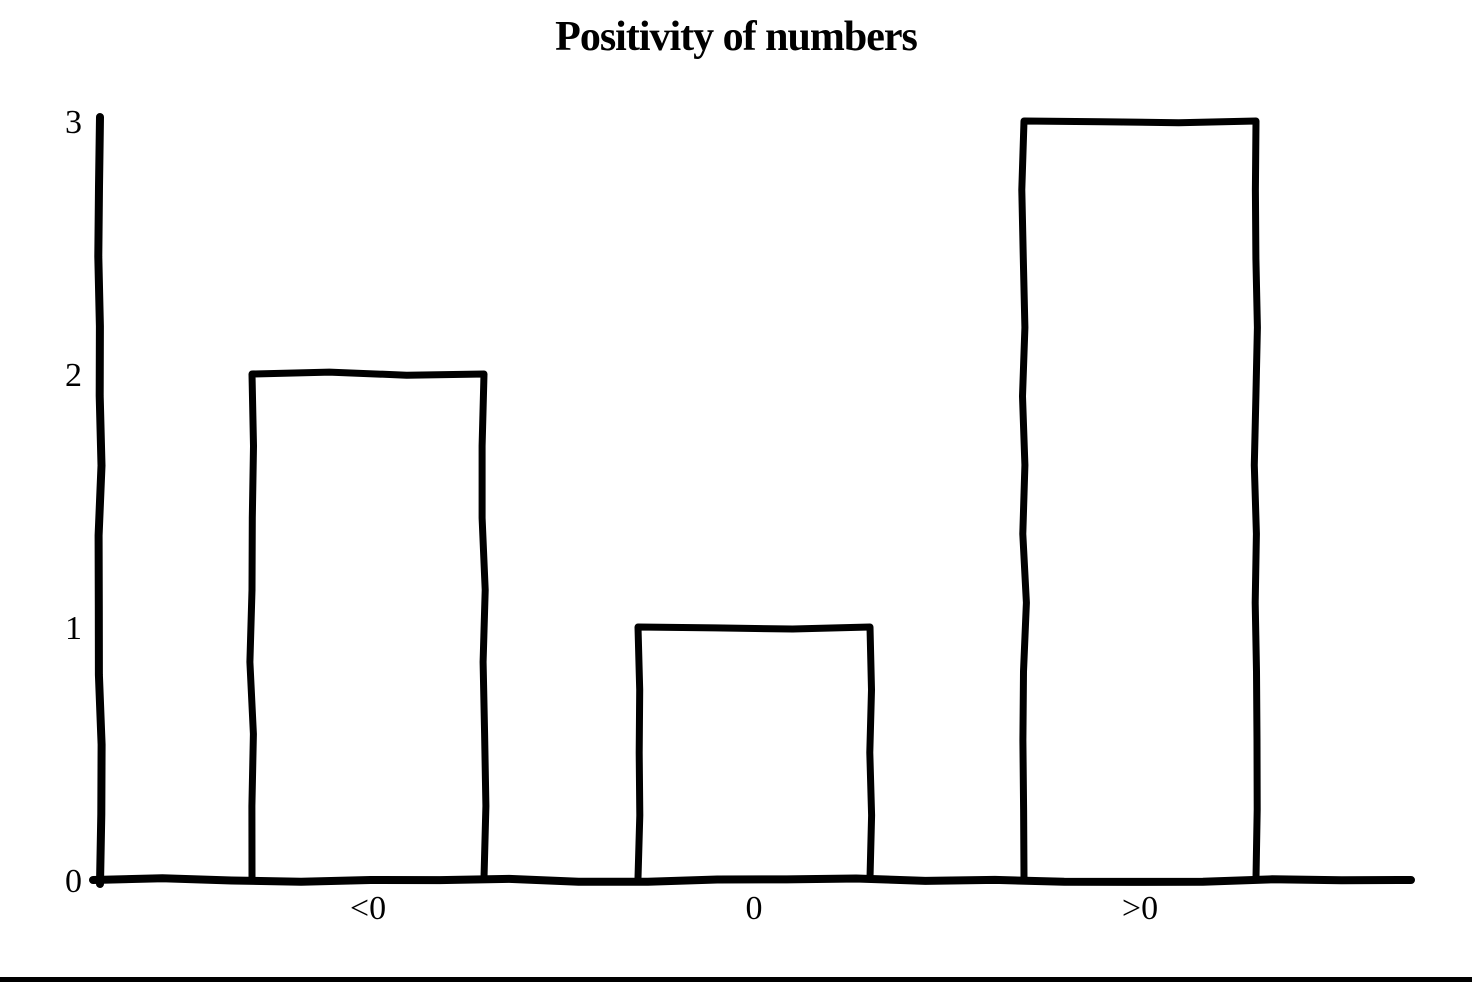  What do you see at coordinates (368, 625) in the screenshot?
I see `bar-<0` at bounding box center [368, 625].